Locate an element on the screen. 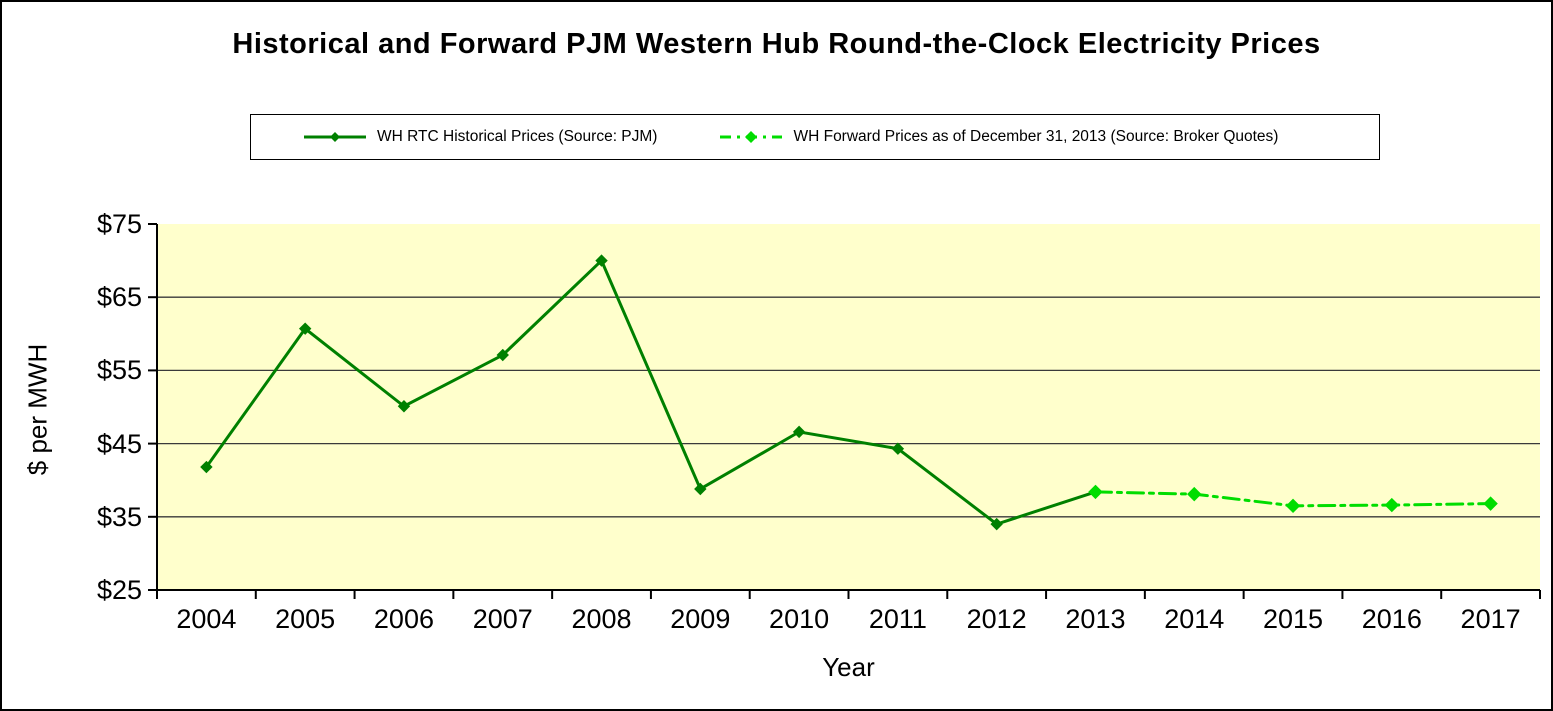 The width and height of the screenshot is (1553, 711). legend-entry-historical: WH RTC Historical Prices (Source: PJM) is located at coordinates (480, 137).